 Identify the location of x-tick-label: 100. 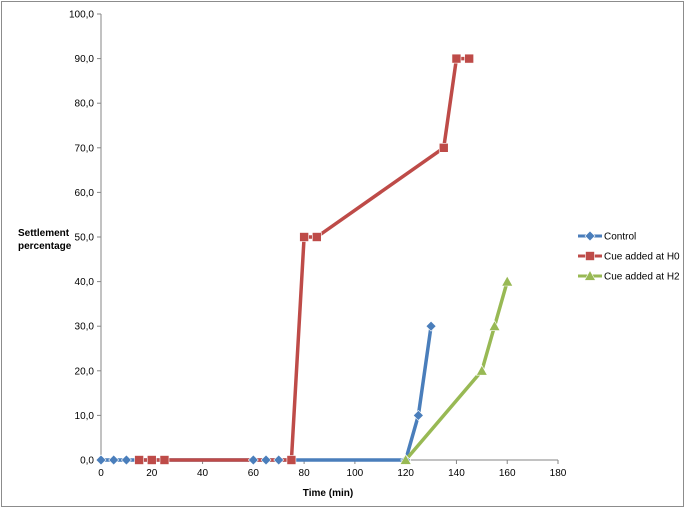
(355, 473).